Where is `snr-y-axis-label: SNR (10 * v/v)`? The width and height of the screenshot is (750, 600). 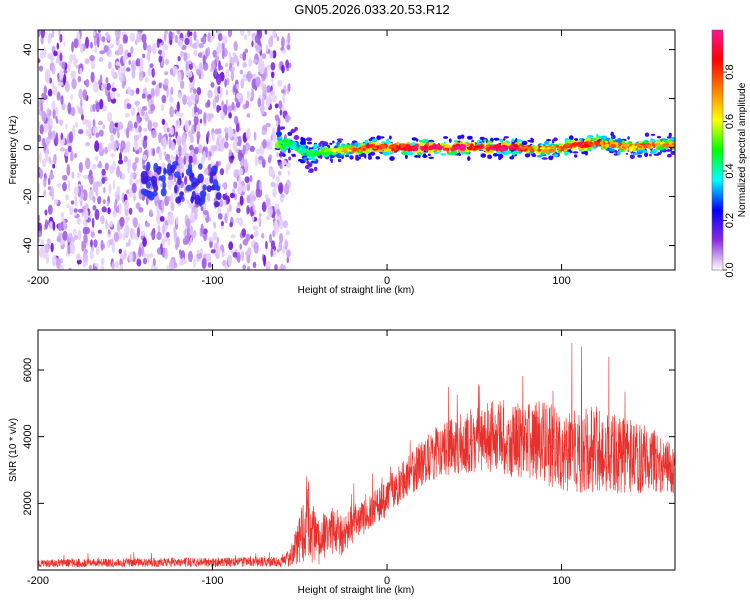 snr-y-axis-label: SNR (10 * v/v) is located at coordinates (13, 450).